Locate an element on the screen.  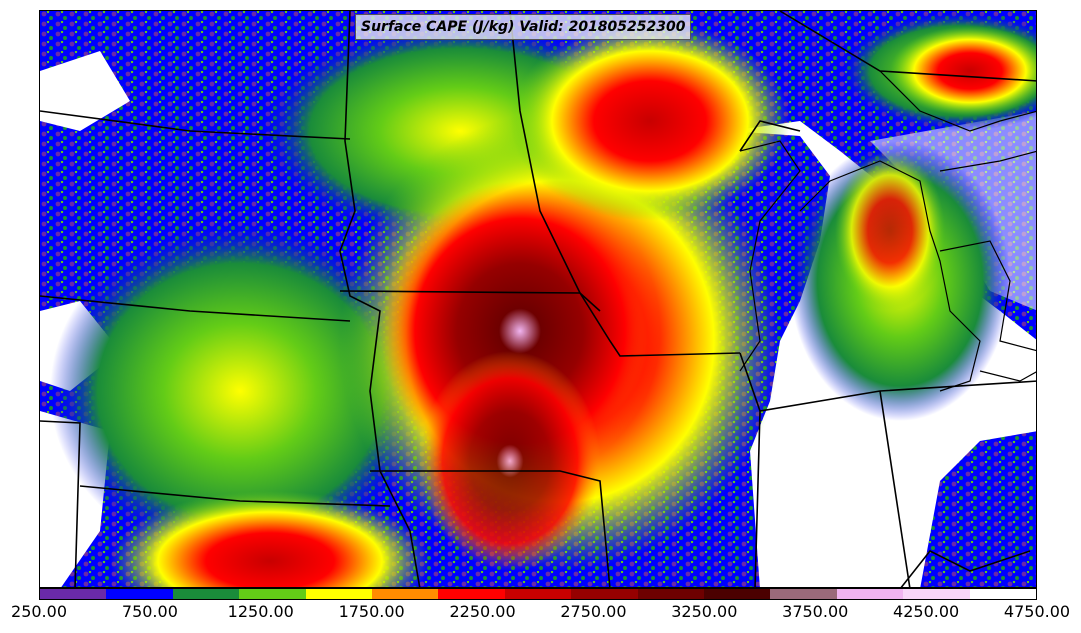
southwest-red-band is located at coordinates (270, 539).